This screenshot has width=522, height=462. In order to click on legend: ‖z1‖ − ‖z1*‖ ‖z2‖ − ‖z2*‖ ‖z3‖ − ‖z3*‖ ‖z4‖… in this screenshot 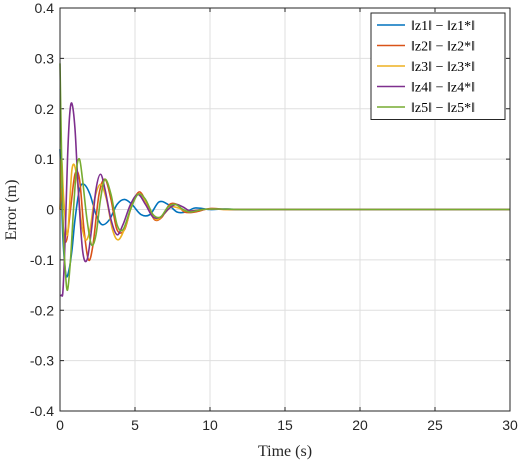, I will do `click(438, 66)`.